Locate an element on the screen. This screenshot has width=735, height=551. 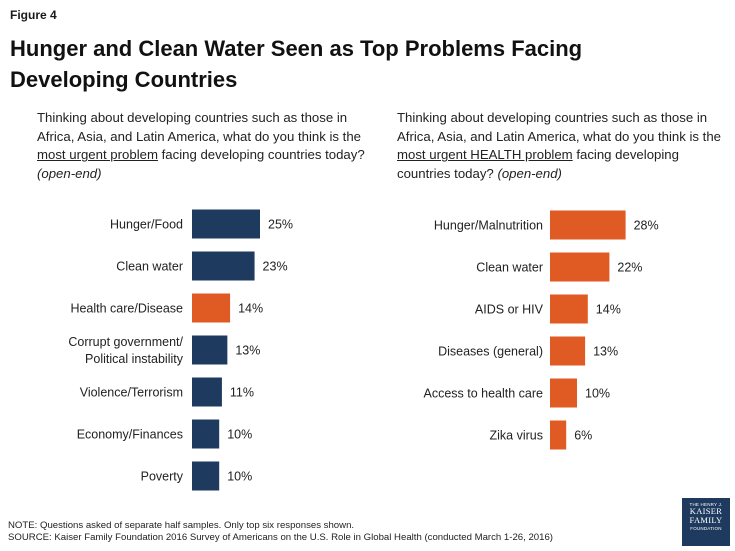
kff-logo: THE HENRY J. KAISER FAMILY FOUNDATION is located at coordinates (706, 522).